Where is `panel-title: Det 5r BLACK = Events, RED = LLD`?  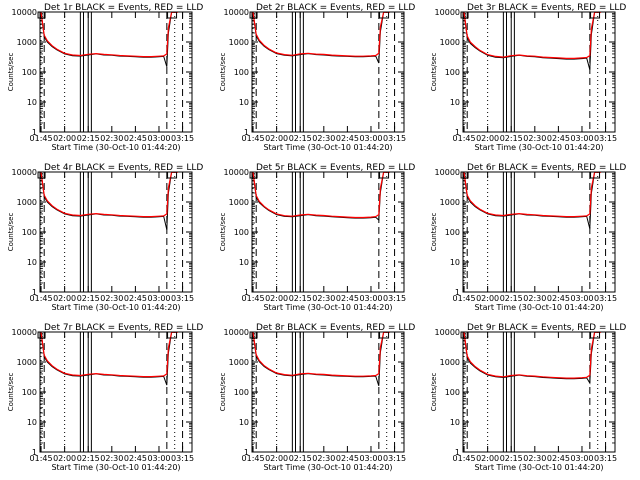
panel-title: Det 5r BLACK = Events, RED = LLD is located at coordinates (335, 168).